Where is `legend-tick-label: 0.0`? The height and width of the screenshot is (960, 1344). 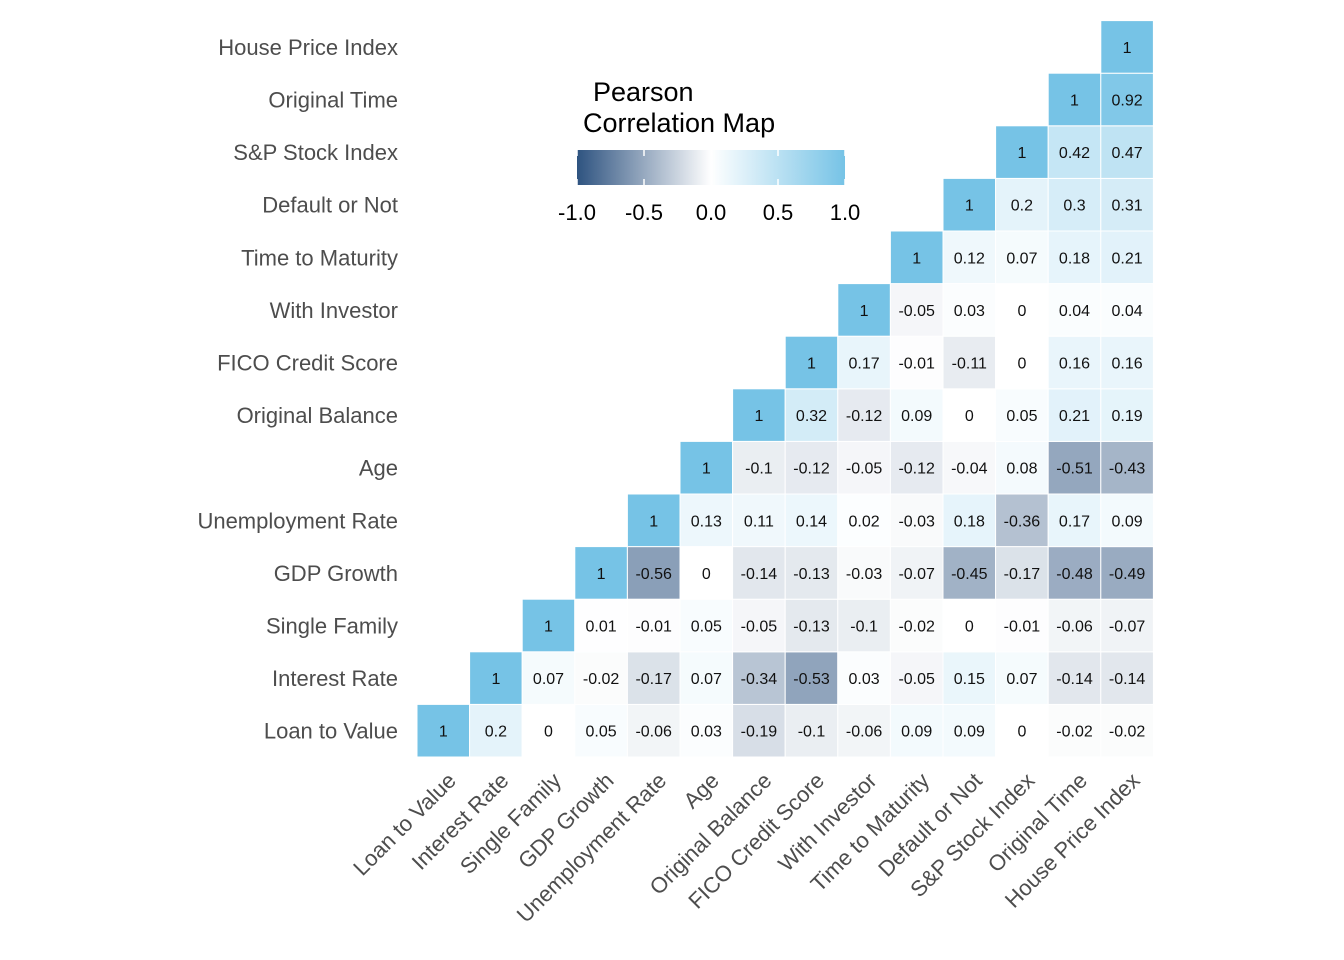 legend-tick-label: 0.0 is located at coordinates (711, 212).